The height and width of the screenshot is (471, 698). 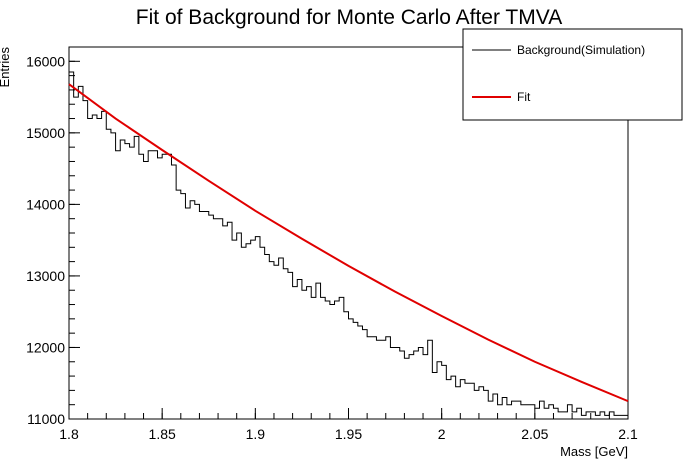 I want to click on y-axis-title: Entries, so click(x=6, y=67).